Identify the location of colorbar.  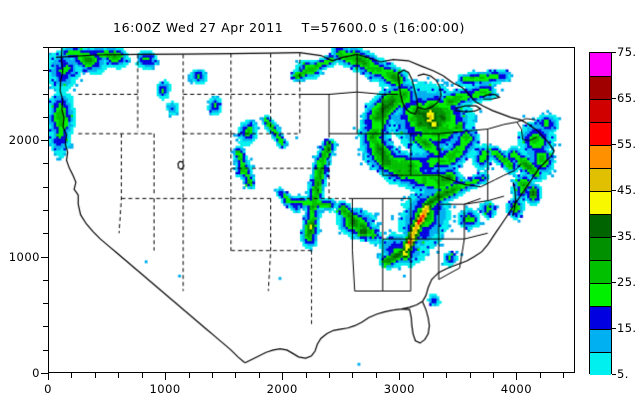
(600, 214).